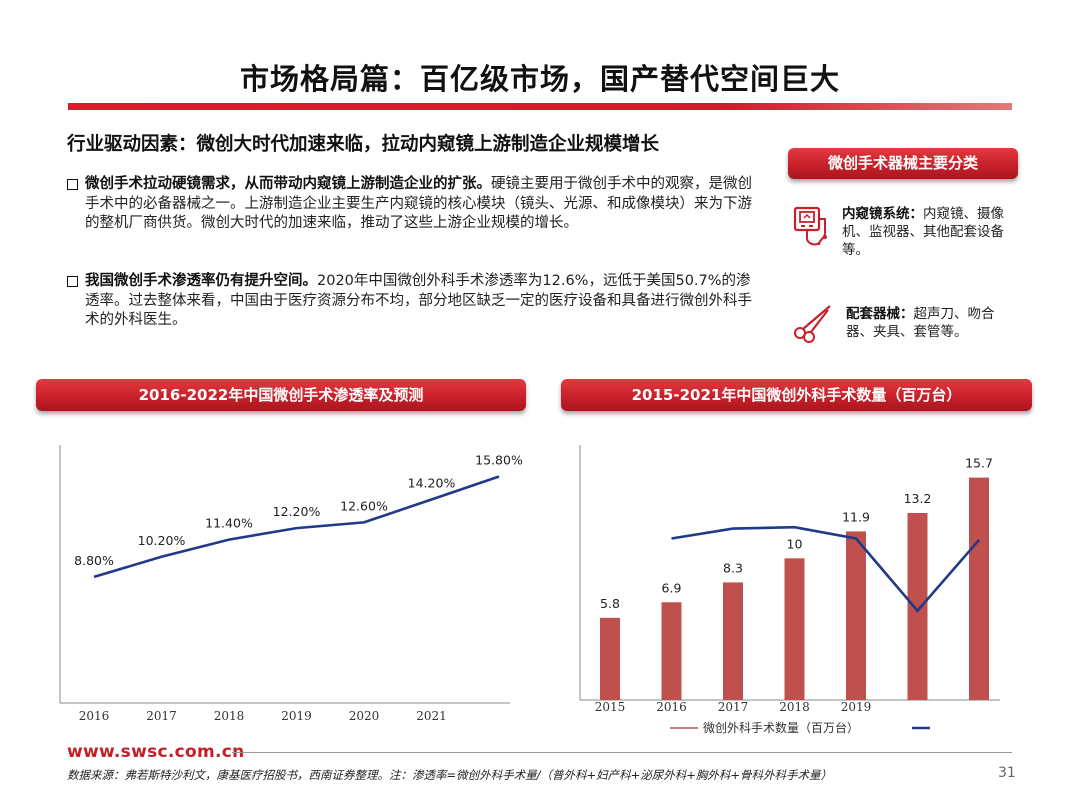  I want to click on left-chart-header: 2016-2022年中国微创手术渗透率及预测, so click(281, 395).